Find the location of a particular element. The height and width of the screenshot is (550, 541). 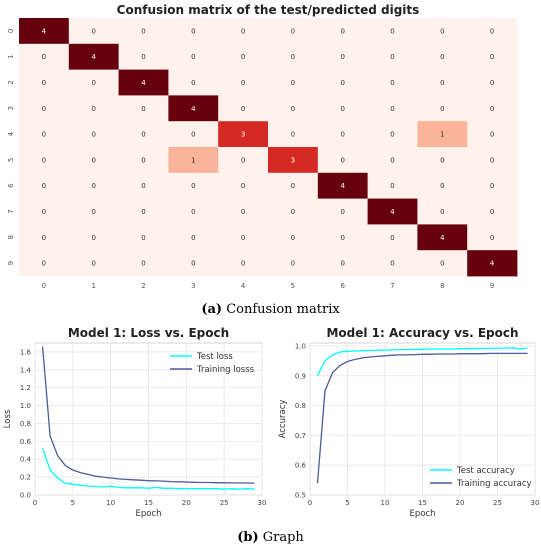

col-tick-label: 1 is located at coordinates (93, 286).